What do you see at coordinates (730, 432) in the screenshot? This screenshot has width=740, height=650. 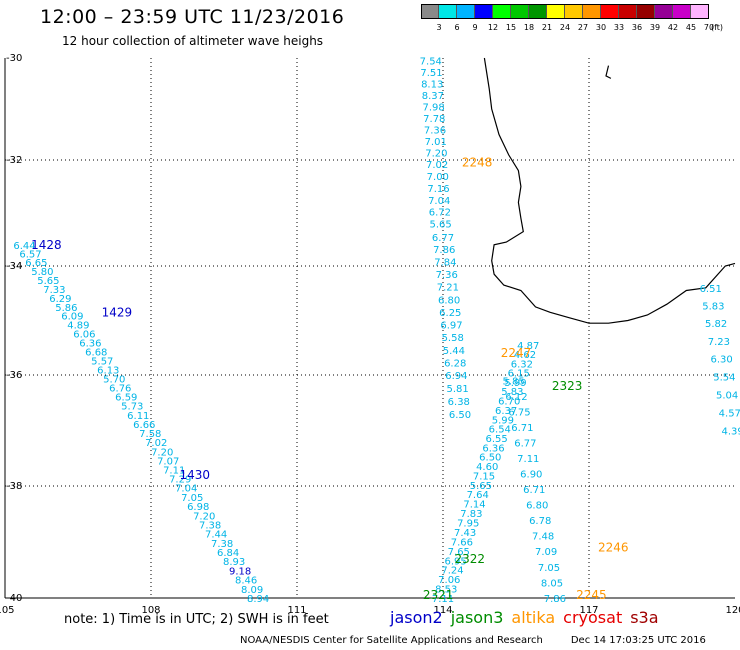 I see `wave-height-value: 4.39` at bounding box center [730, 432].